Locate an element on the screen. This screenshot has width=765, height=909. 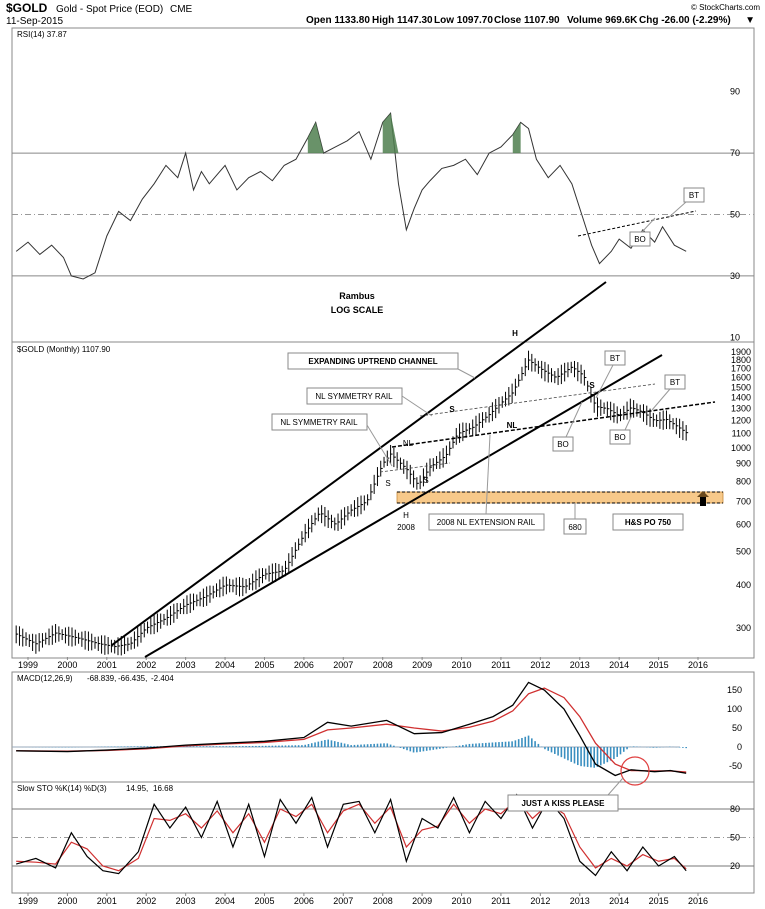
small-right-shoulder: S is located at coordinates (425, 480).